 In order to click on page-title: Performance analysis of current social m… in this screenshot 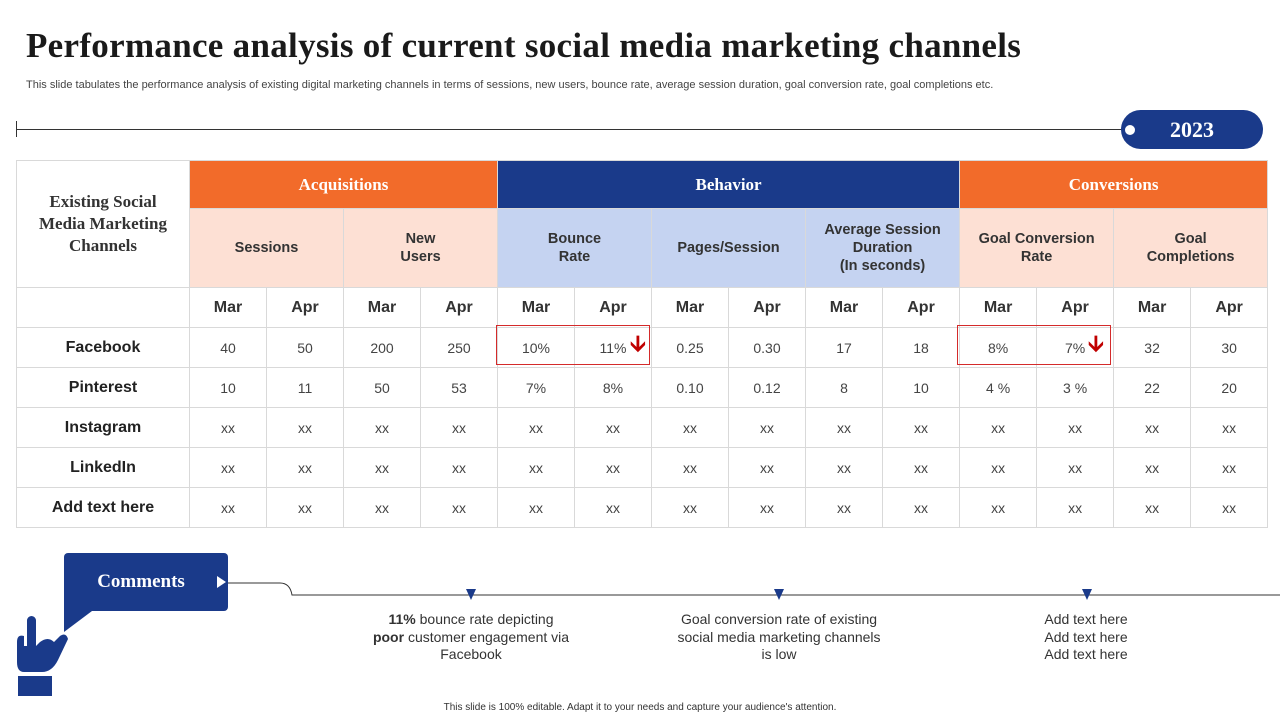, I will do `click(524, 45)`.